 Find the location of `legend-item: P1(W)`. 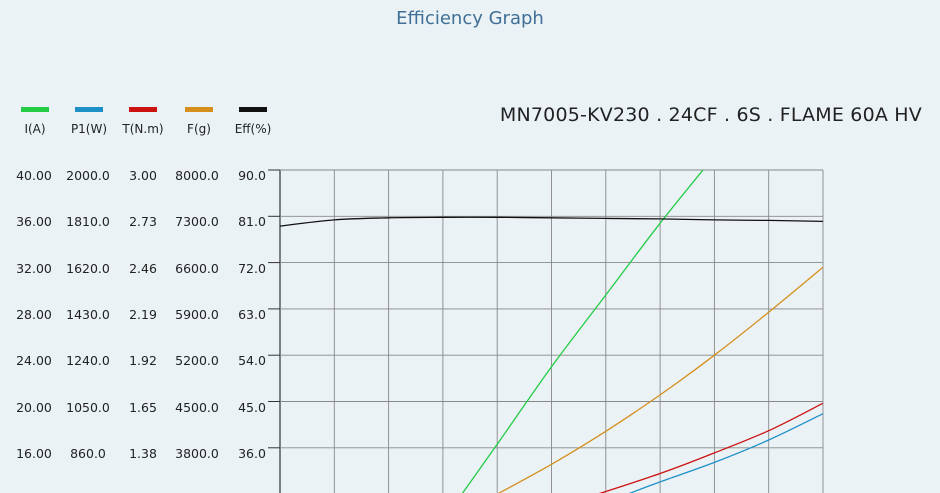

legend-item: P1(W) is located at coordinates (89, 120).